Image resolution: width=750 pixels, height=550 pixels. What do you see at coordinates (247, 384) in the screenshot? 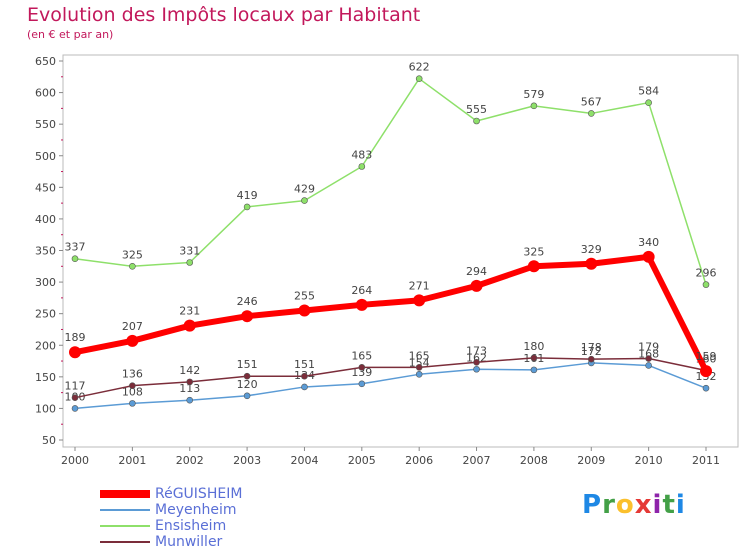
I see `data-label-meyenheim: 120` at bounding box center [247, 384].